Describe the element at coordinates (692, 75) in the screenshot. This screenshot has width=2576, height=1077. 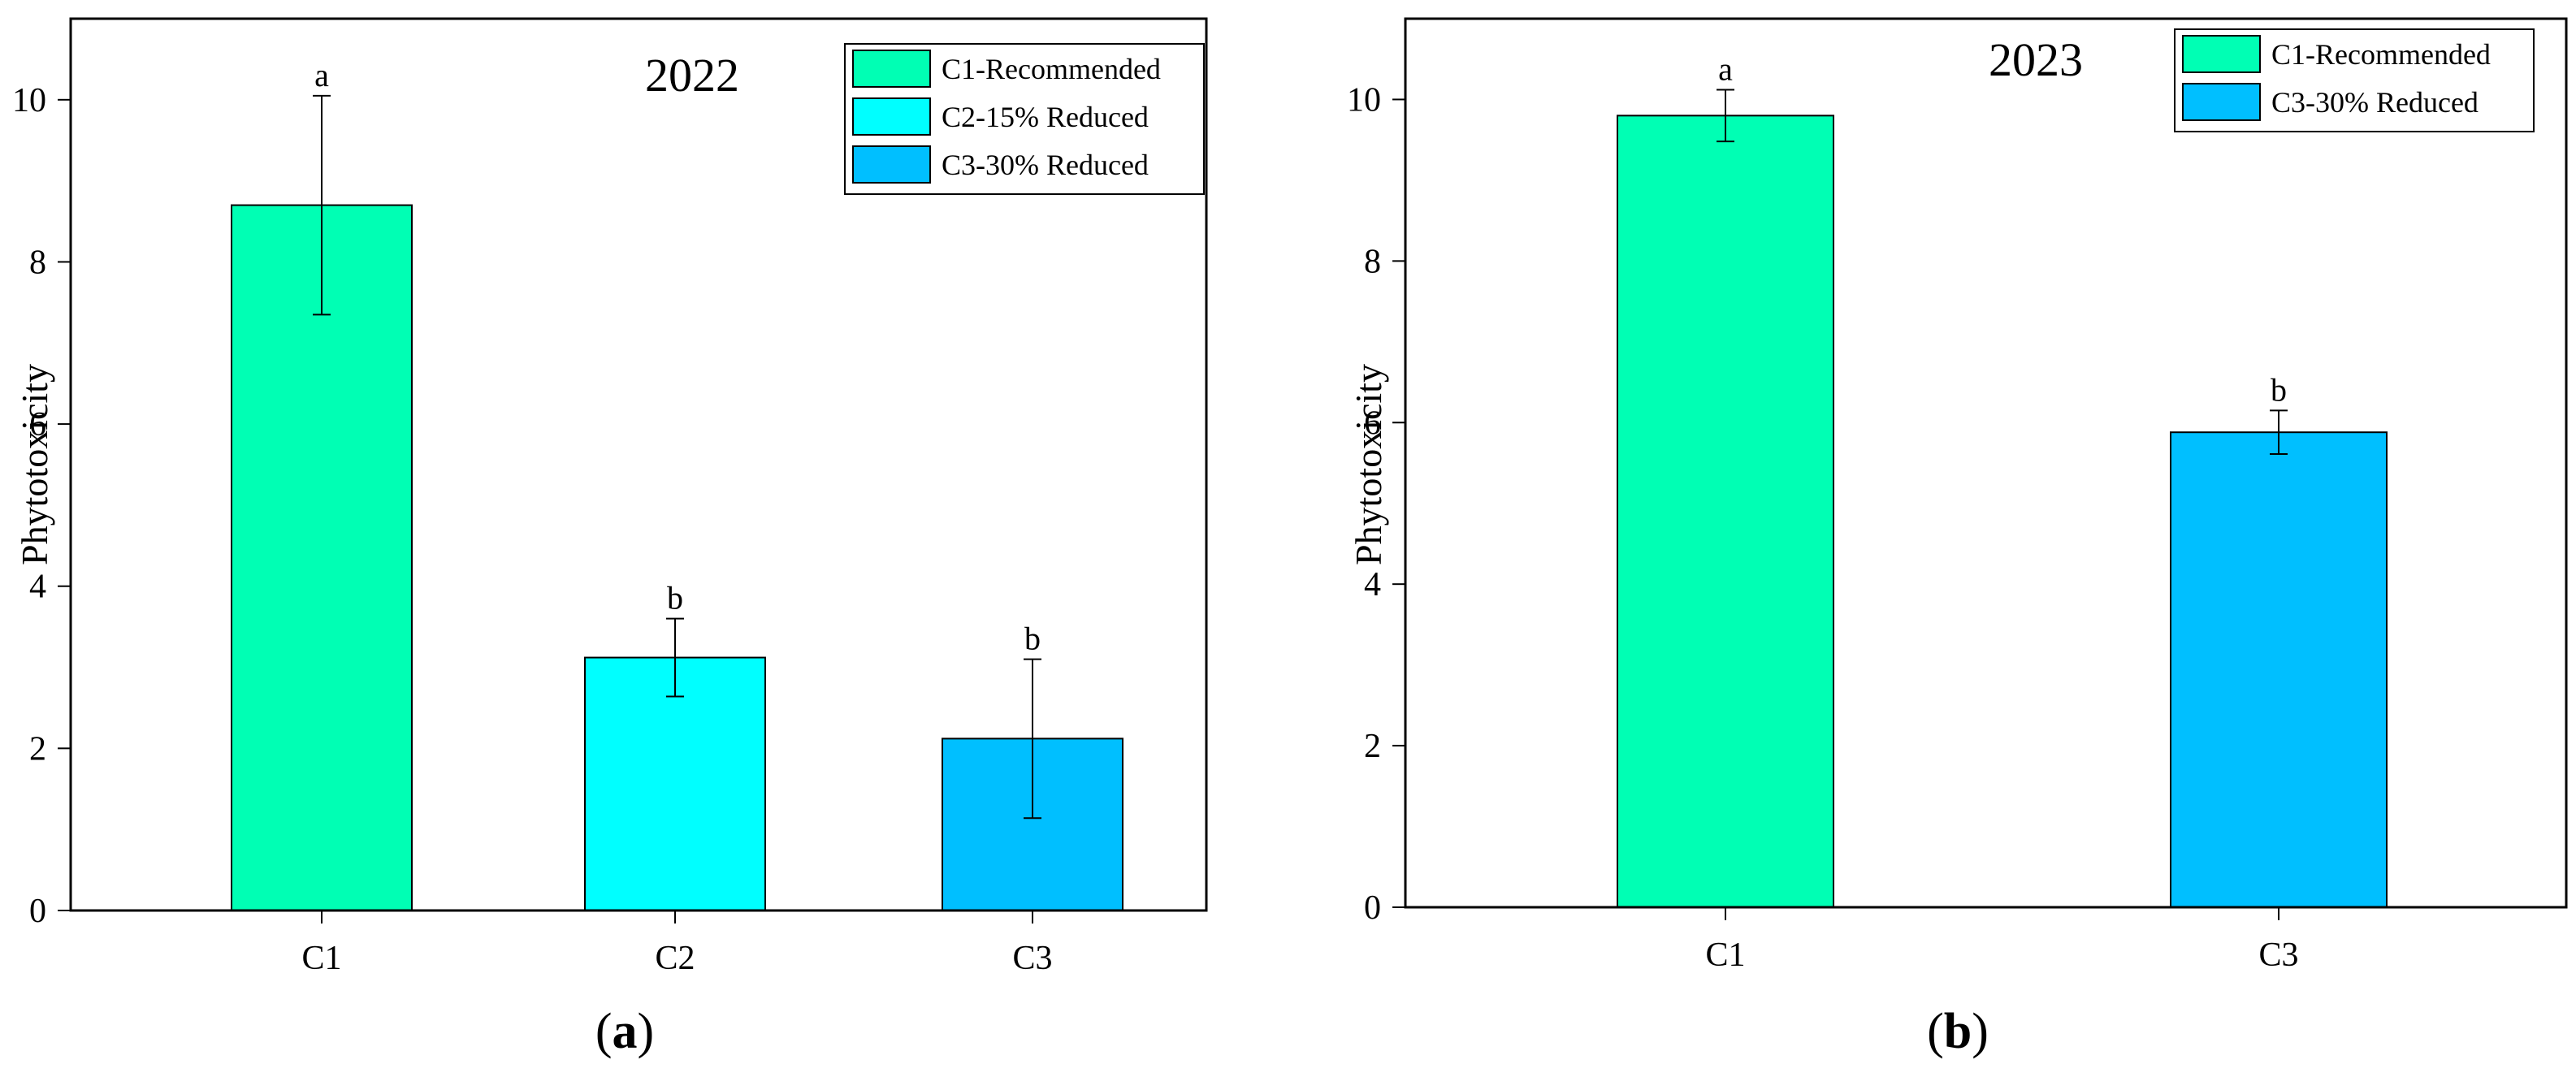
I see `chart-title: 2022` at that location.